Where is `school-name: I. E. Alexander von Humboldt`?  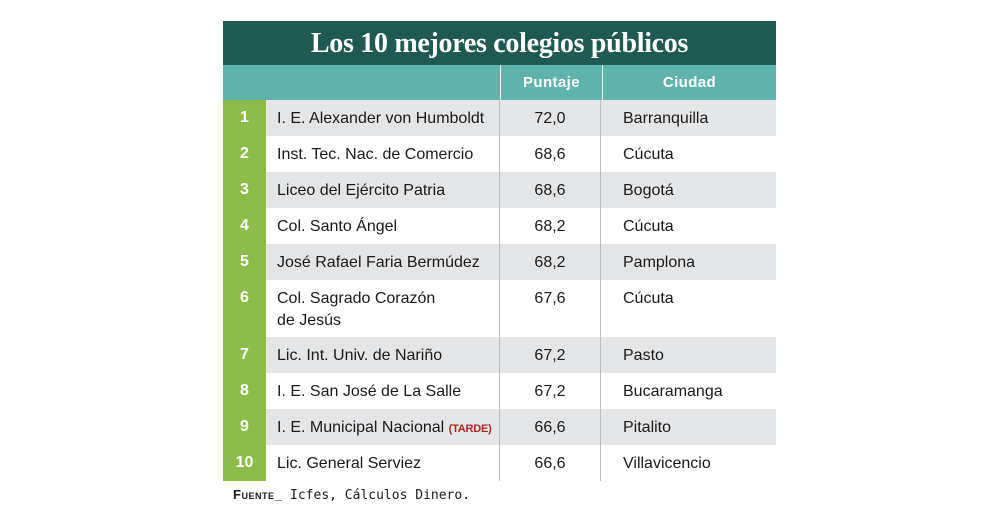
school-name: I. E. Alexander von Humboldt is located at coordinates (383, 118).